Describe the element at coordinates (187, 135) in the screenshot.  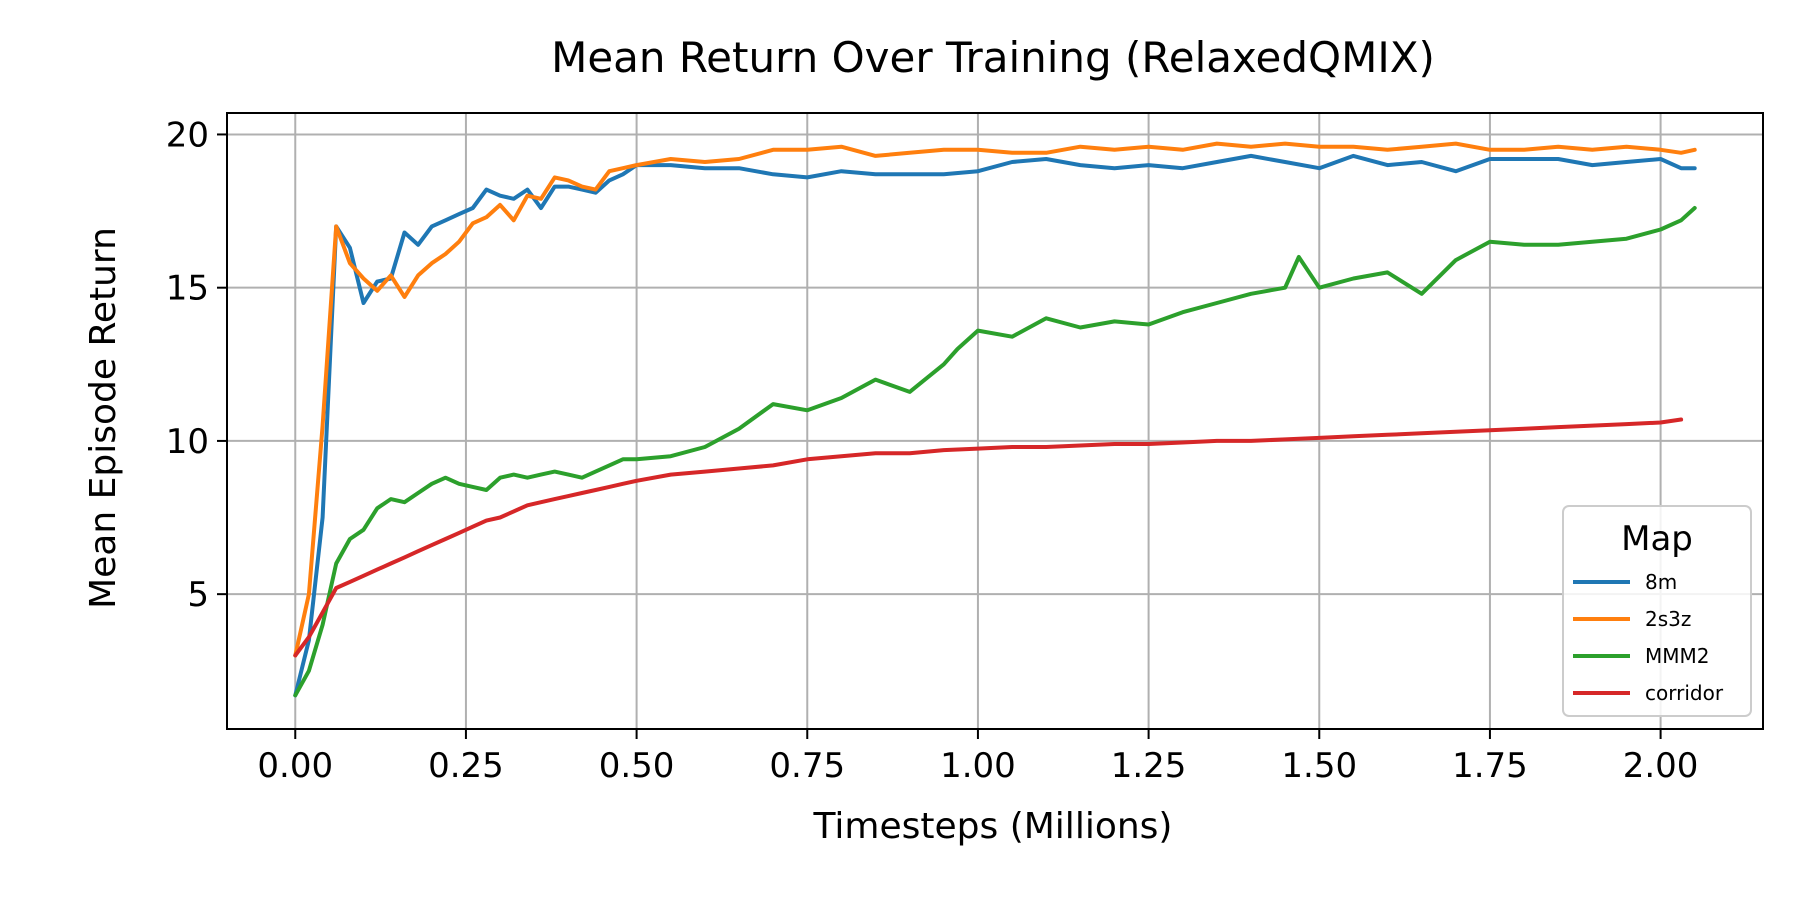
I see `y-tick-label: 20` at that location.